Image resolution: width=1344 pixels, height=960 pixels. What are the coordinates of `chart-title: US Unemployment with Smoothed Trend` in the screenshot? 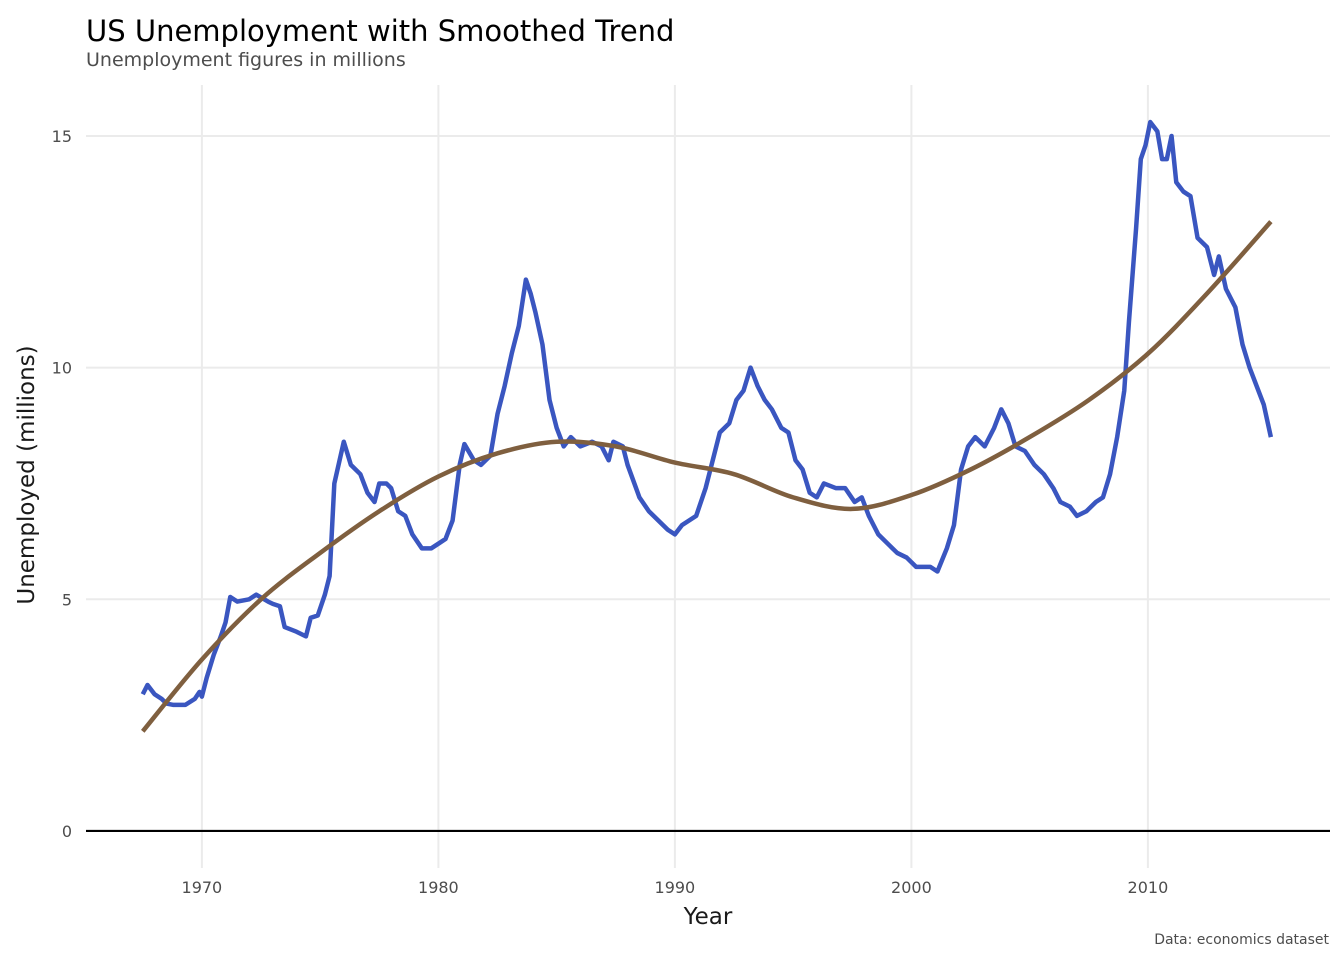 It's located at (380, 31).